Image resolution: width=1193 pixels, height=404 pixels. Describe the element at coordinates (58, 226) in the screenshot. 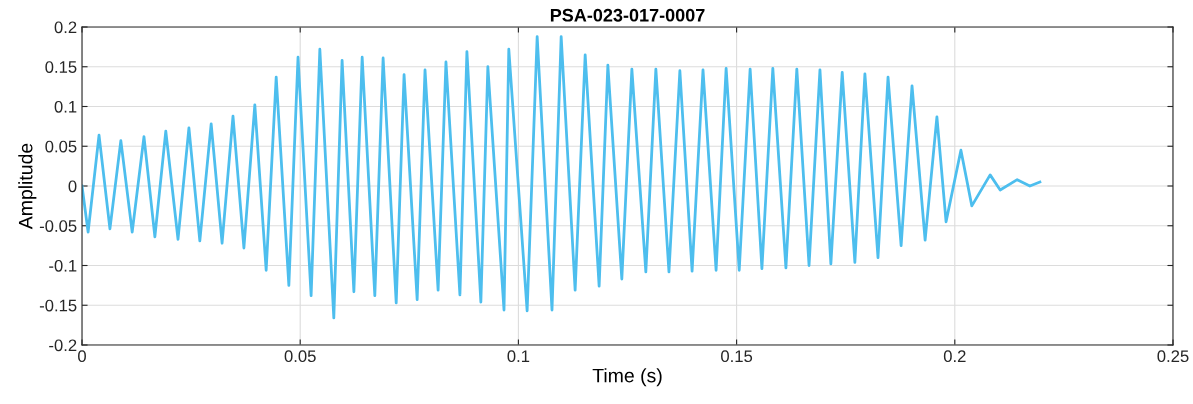

I see `y-tick-label: -0.05` at that location.